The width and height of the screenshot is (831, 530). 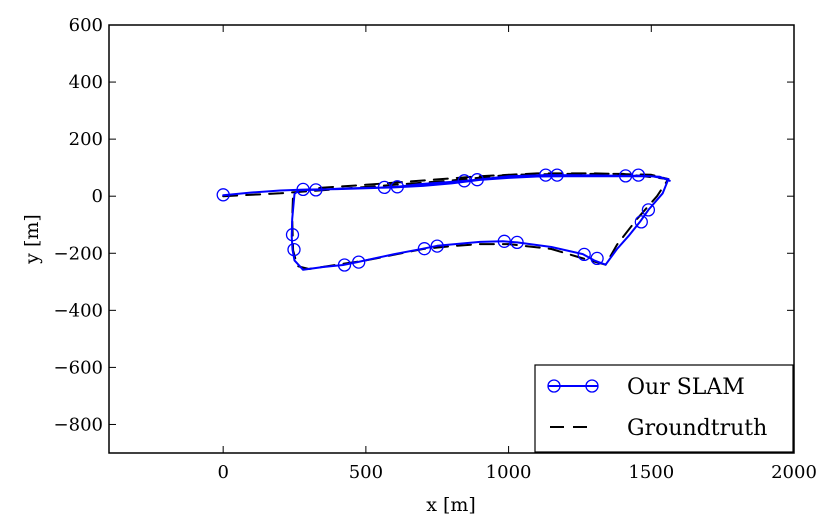 I want to click on x-axis-label: x [m], so click(x=451, y=505).